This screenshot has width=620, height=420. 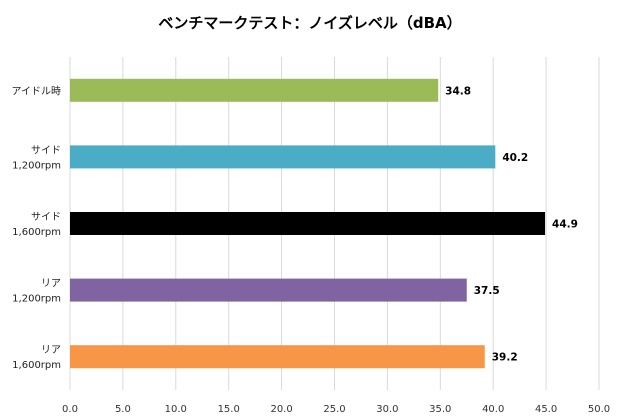 What do you see at coordinates (123, 409) in the screenshot?
I see `x-tick-label: 5.0` at bounding box center [123, 409].